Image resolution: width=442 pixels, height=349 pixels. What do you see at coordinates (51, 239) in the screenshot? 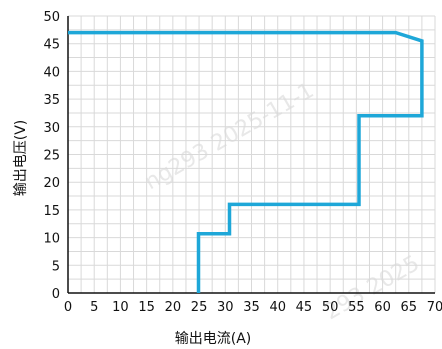
I see `y-tick-label: 10` at bounding box center [51, 239].